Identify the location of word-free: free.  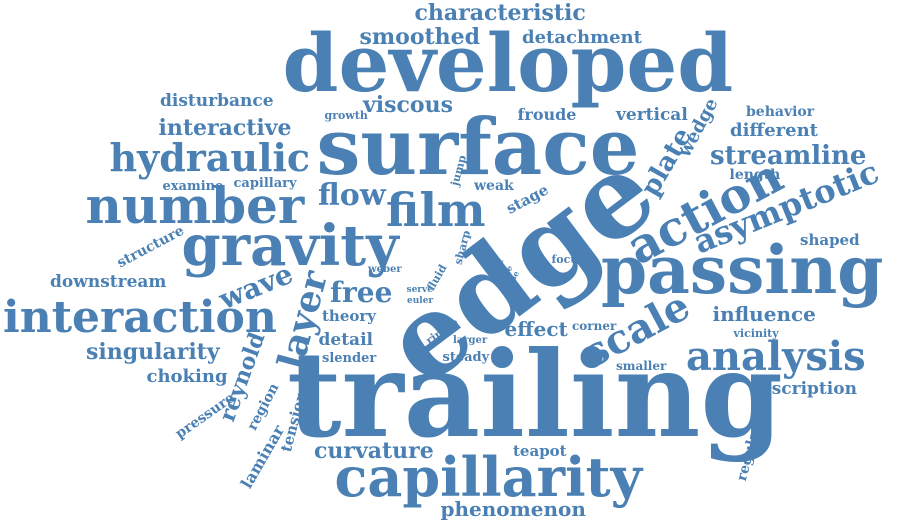
(361, 292).